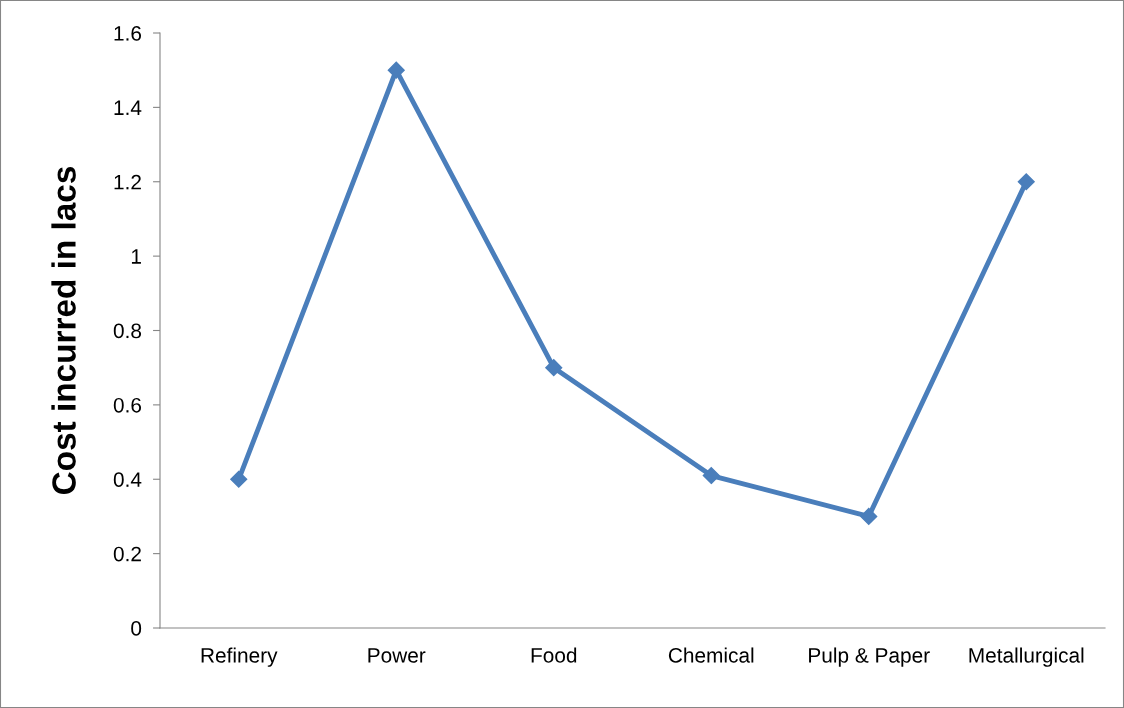  What do you see at coordinates (239, 657) in the screenshot?
I see `x-tick-label: Refinery` at bounding box center [239, 657].